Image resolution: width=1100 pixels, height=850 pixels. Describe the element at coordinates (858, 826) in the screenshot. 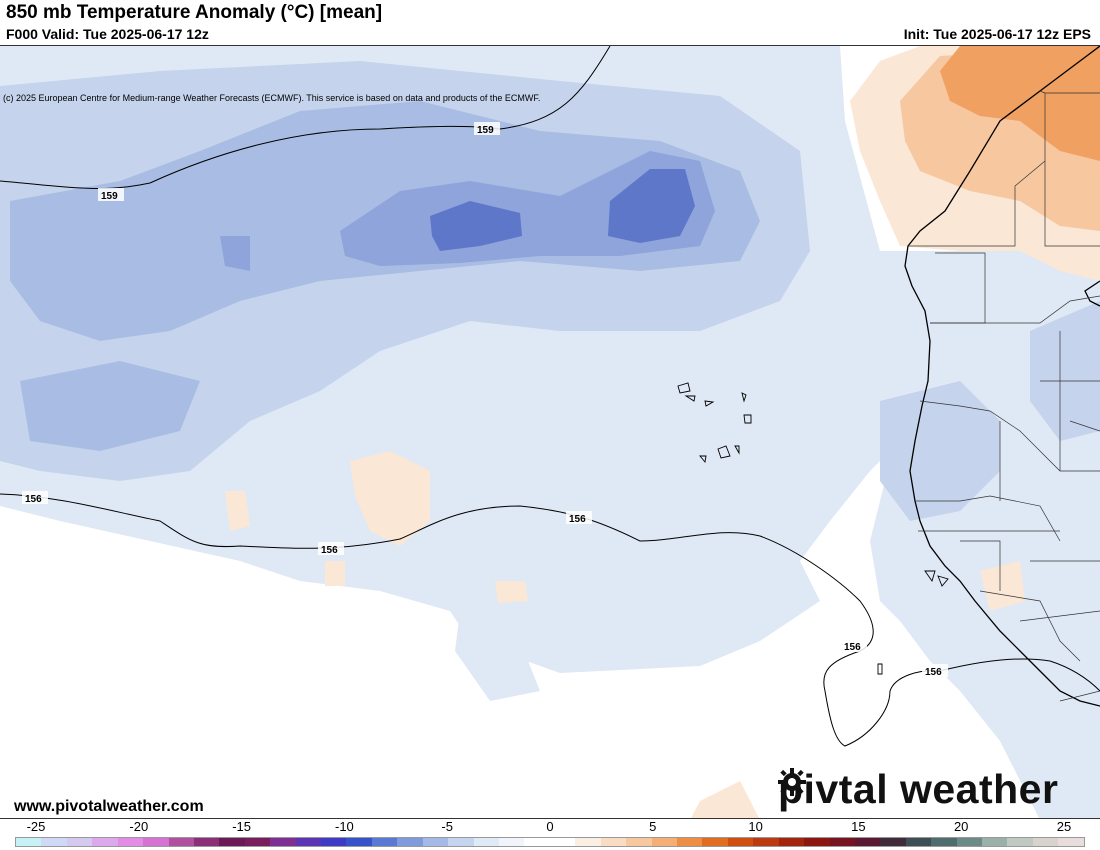

I see `colorbar-tick-label: 15` at that location.